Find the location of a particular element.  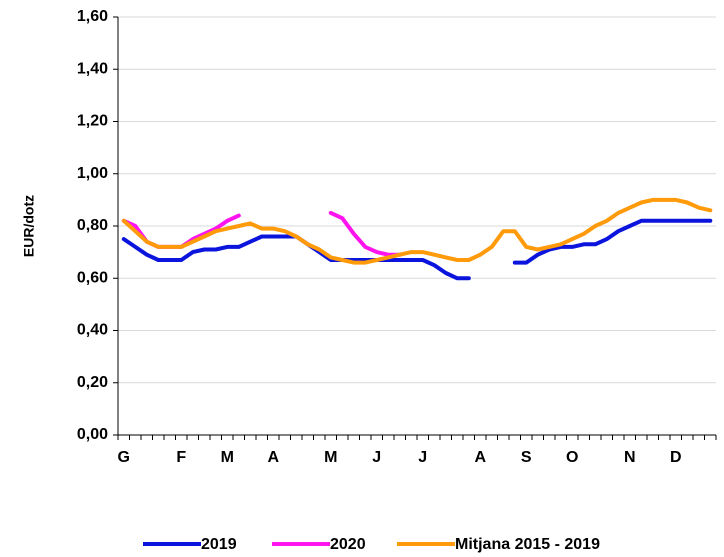

y-axis-label: EUR/dotz is located at coordinates (29, 226).